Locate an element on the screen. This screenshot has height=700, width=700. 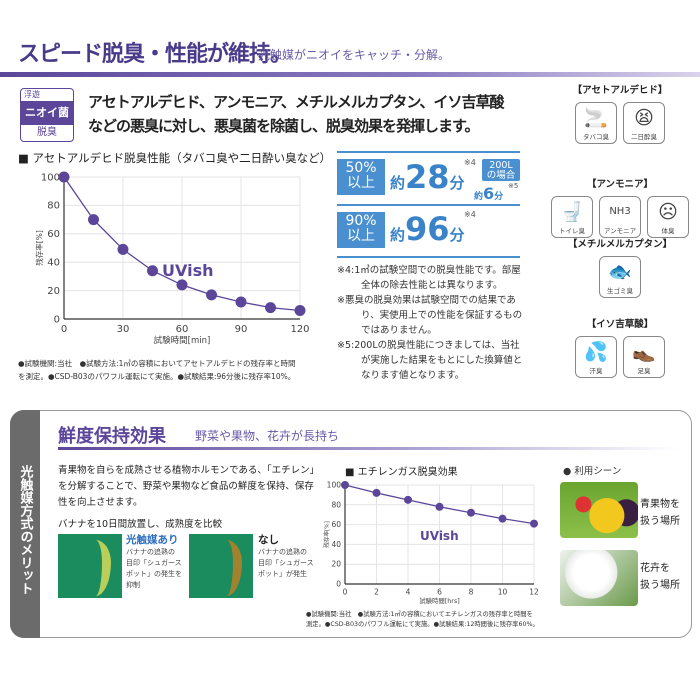
title-rule is located at coordinates (350, 74).